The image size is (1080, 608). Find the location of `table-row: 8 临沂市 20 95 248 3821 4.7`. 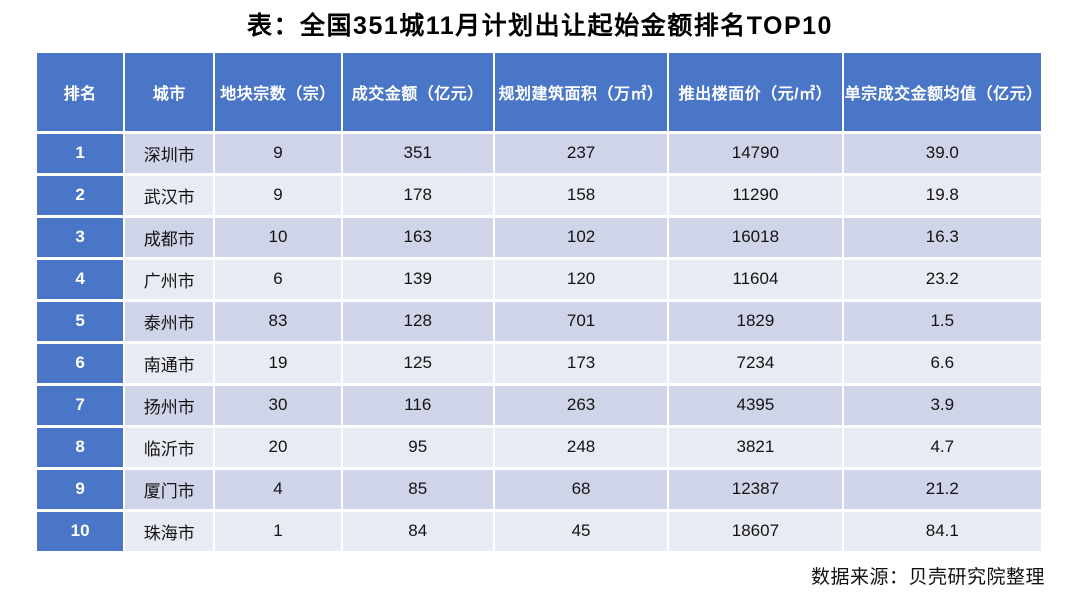

table-row: 8 临沂市 20 95 248 3821 4.7 is located at coordinates (539, 447).